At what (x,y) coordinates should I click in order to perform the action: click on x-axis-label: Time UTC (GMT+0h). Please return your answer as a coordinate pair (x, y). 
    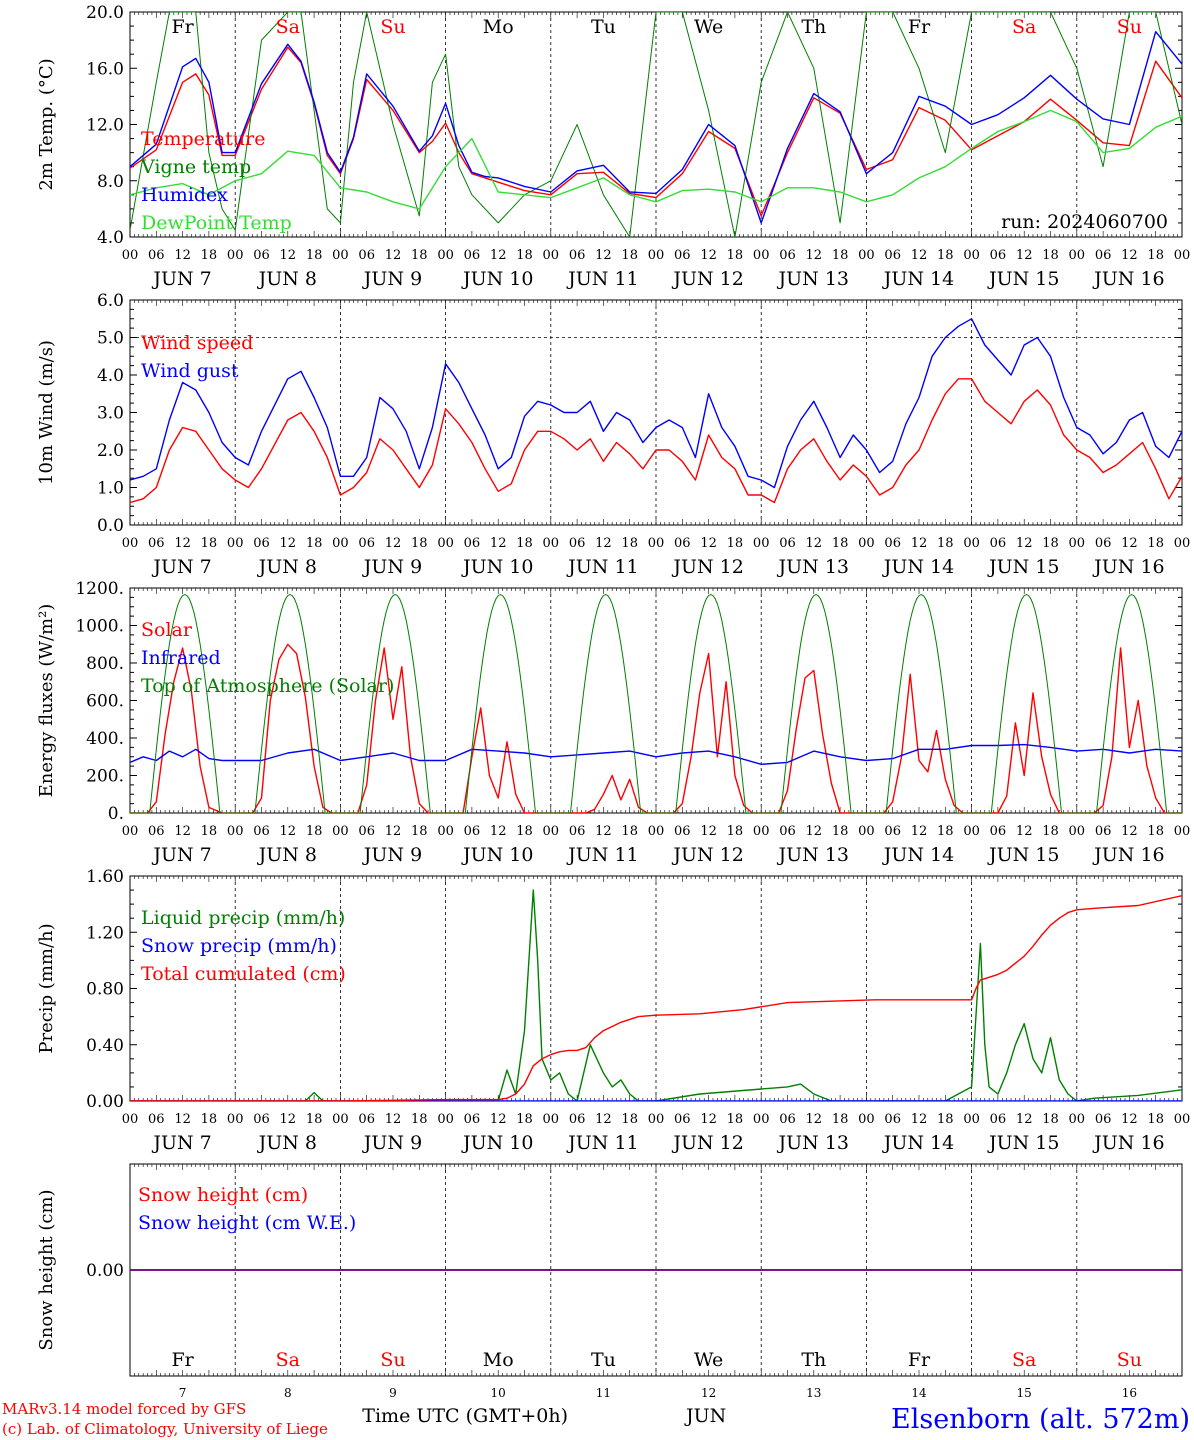
    Looking at the image, I should click on (465, 1416).